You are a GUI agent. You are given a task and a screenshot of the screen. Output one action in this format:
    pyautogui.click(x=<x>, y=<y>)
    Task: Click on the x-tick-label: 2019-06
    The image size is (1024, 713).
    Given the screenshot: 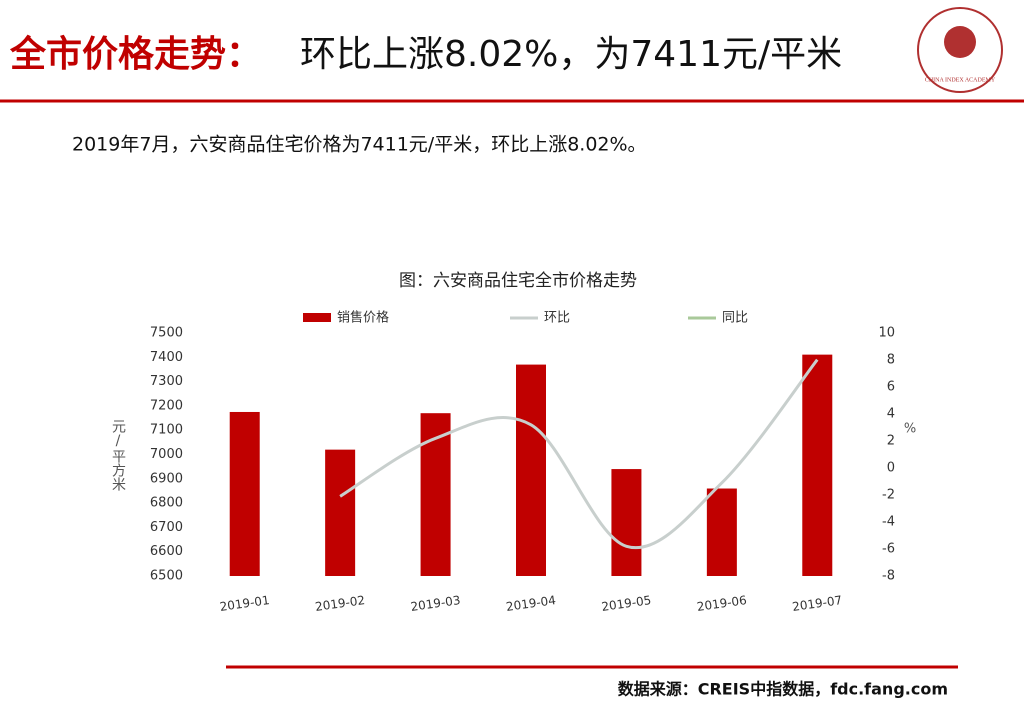 What is the action you would take?
    pyautogui.click(x=722, y=603)
    